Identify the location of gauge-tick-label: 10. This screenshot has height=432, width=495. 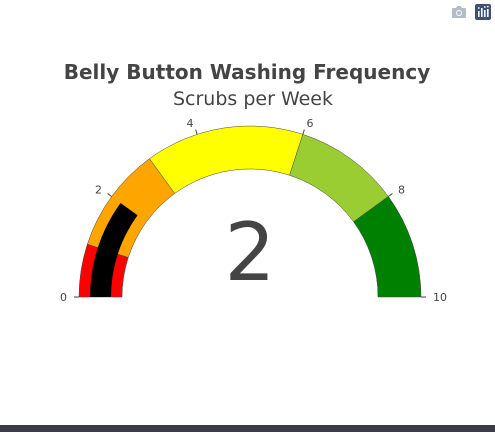
(440, 297).